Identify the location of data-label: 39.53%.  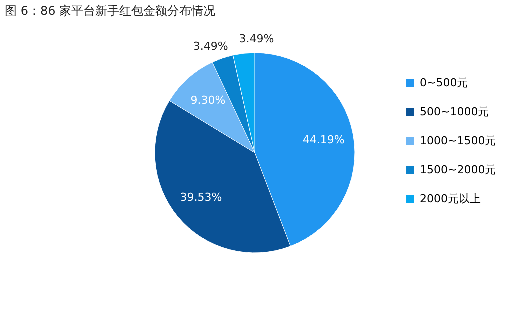
(201, 197).